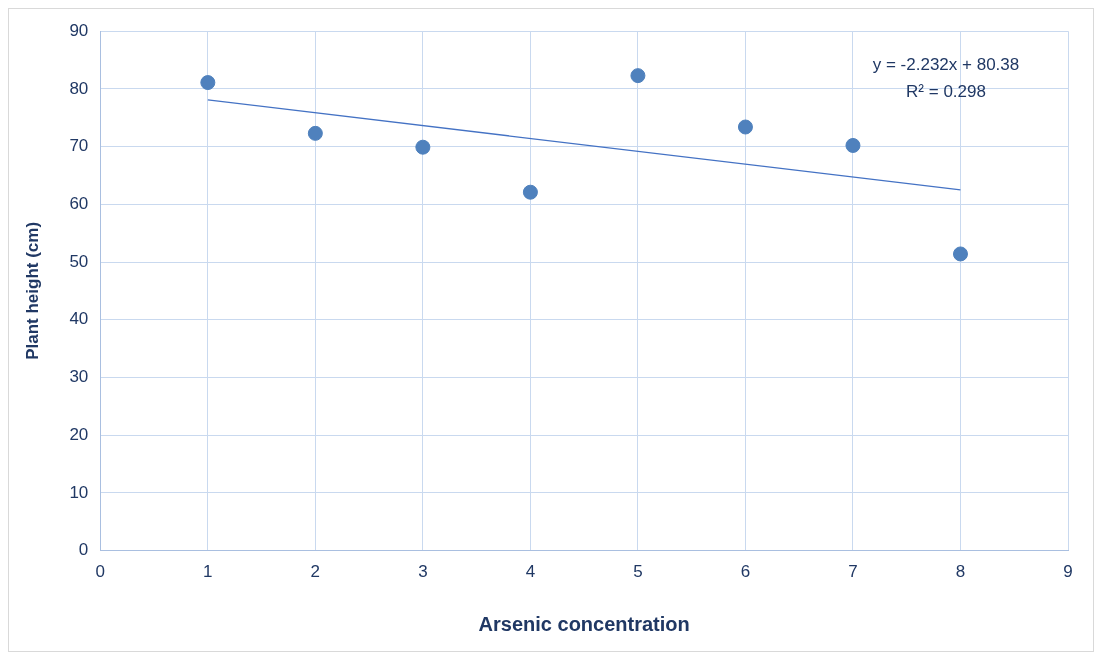  What do you see at coordinates (79, 261) in the screenshot?
I see `y-tick-label: 50` at bounding box center [79, 261].